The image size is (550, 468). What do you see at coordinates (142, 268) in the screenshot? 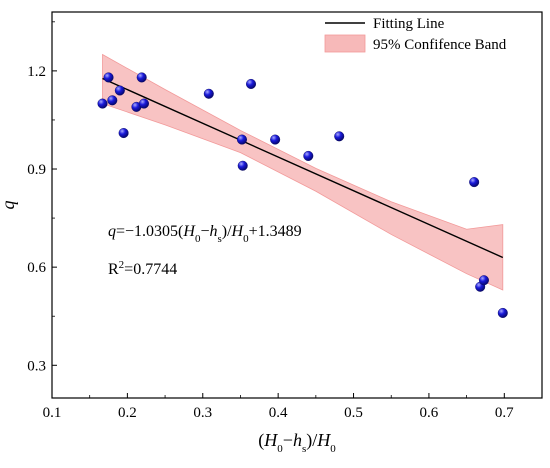
I see `r-squared-annotation: R2=0.7744` at bounding box center [142, 268].